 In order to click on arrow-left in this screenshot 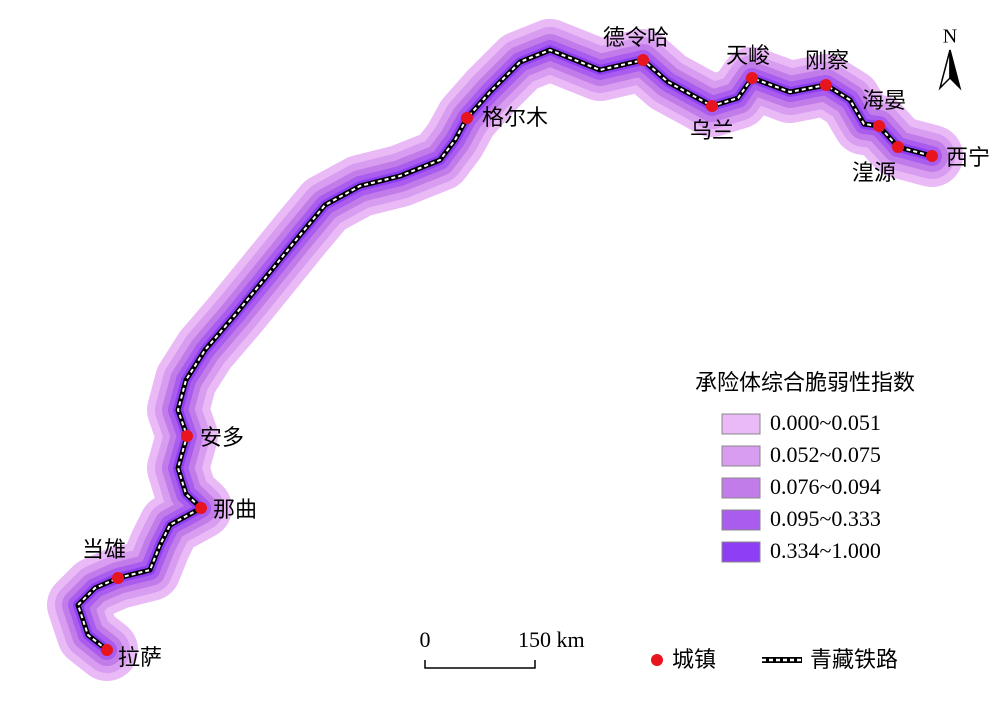, I will do `click(944, 70)`.